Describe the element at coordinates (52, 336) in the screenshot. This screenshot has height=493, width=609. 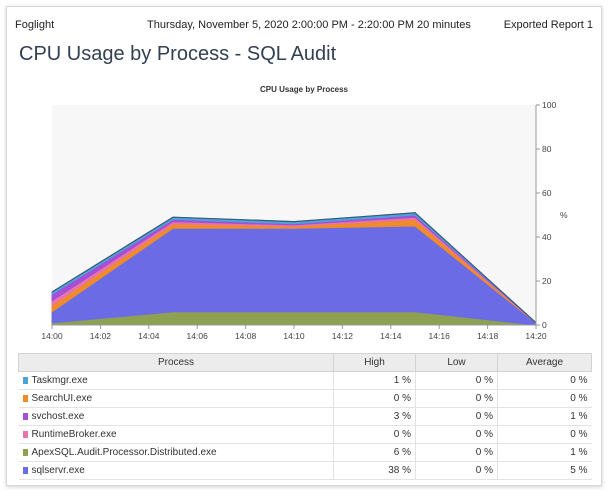
I see `x-tick-label: 14:00` at that location.